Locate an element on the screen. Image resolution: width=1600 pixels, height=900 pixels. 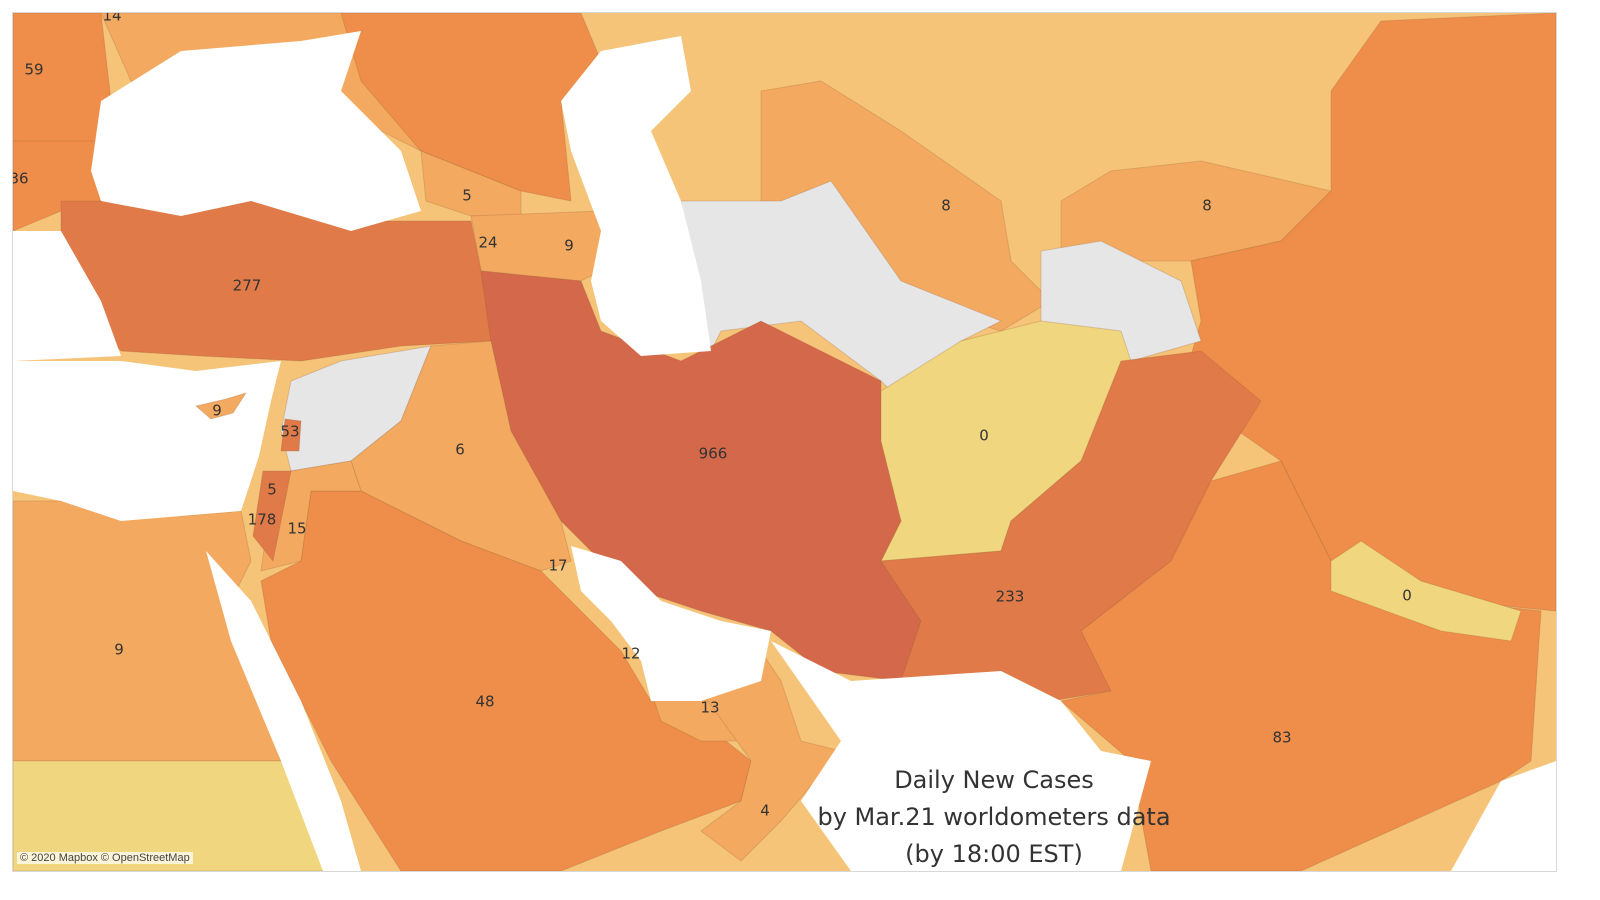
region-turkey is located at coordinates (276, 278).